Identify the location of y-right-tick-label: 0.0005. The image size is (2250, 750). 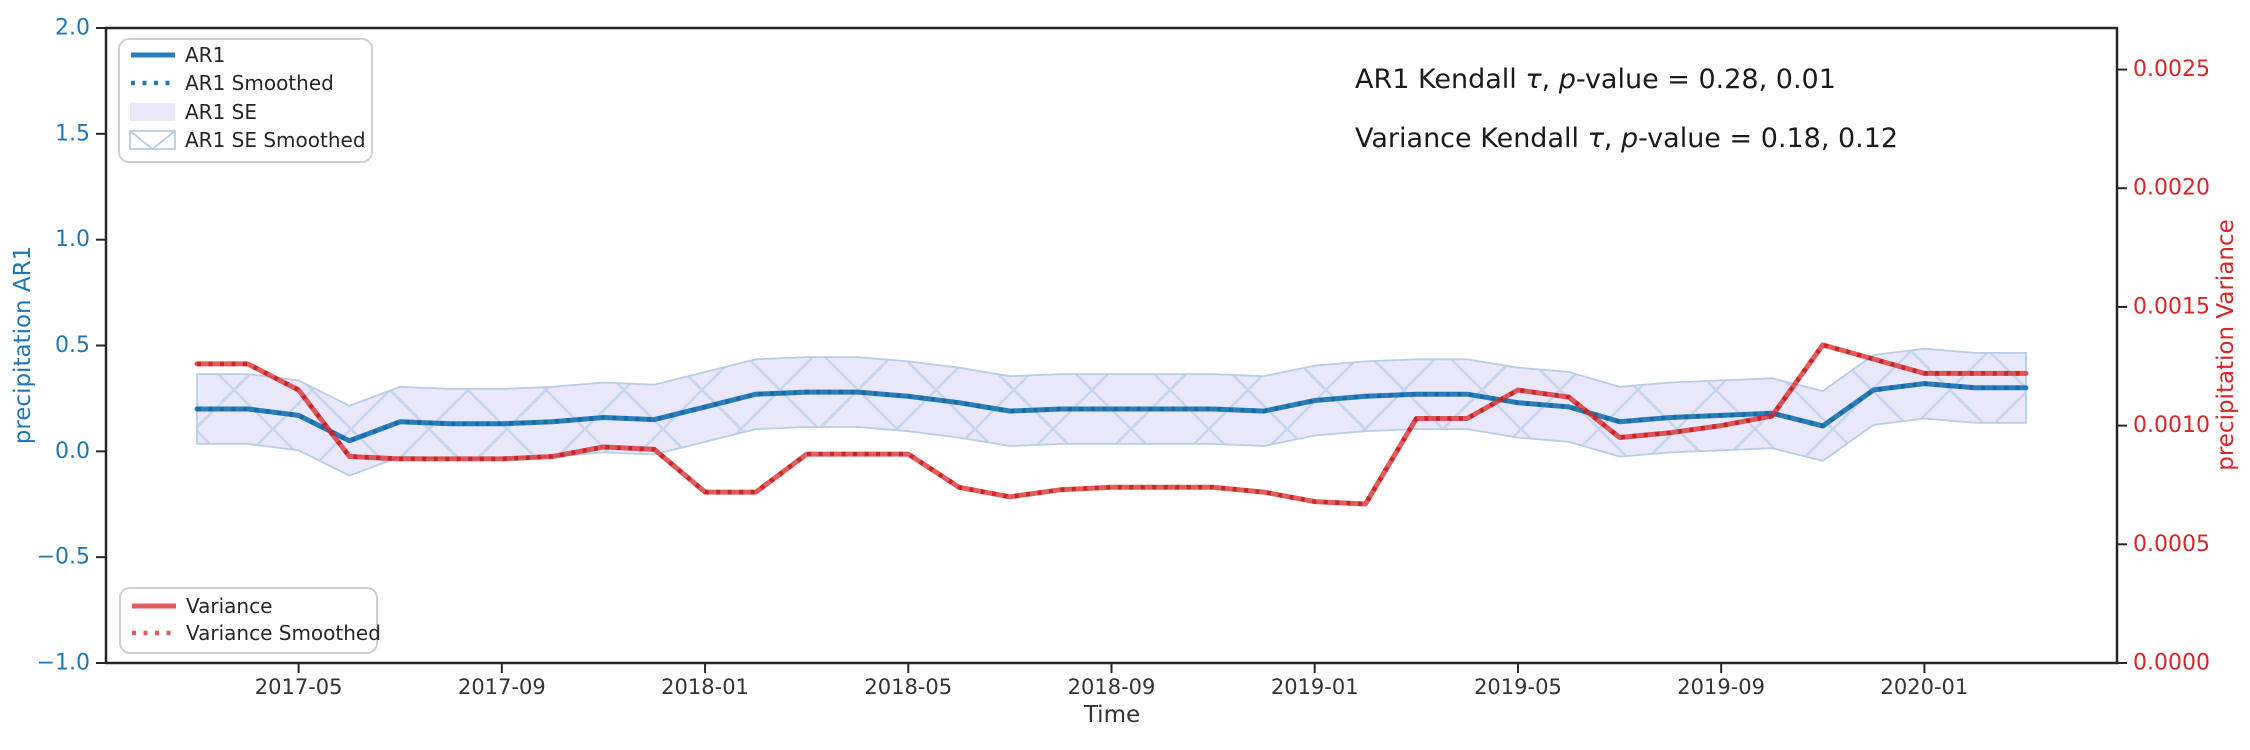
(2171, 544).